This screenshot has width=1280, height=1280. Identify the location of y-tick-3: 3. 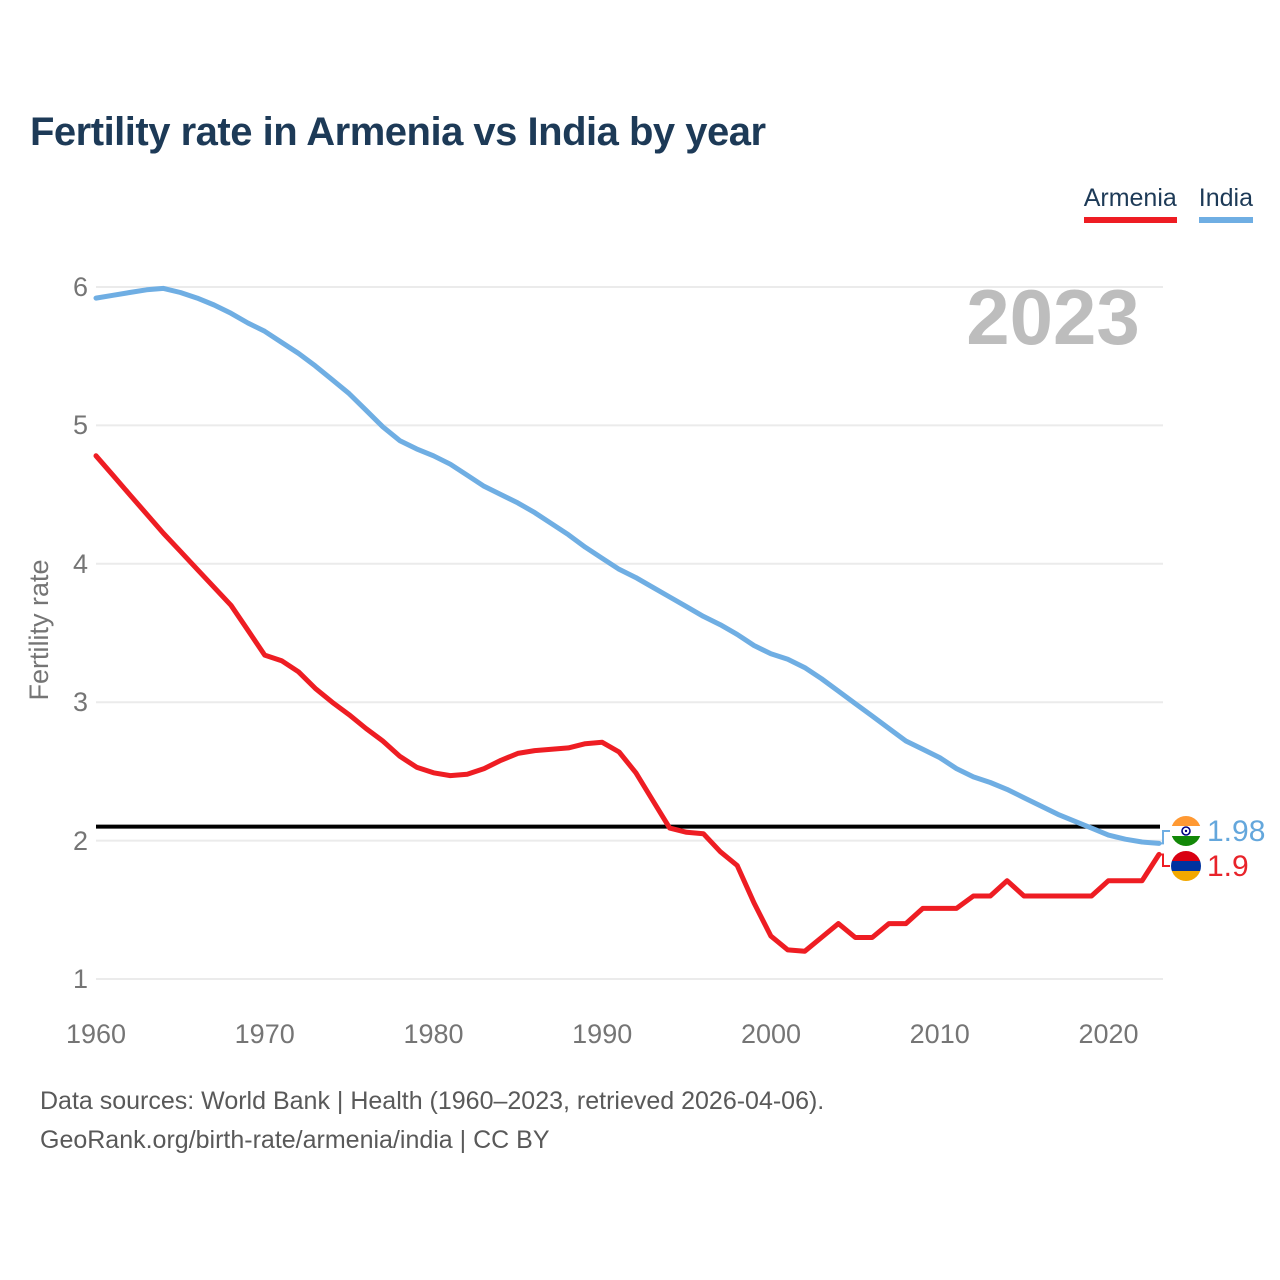
(80, 702).